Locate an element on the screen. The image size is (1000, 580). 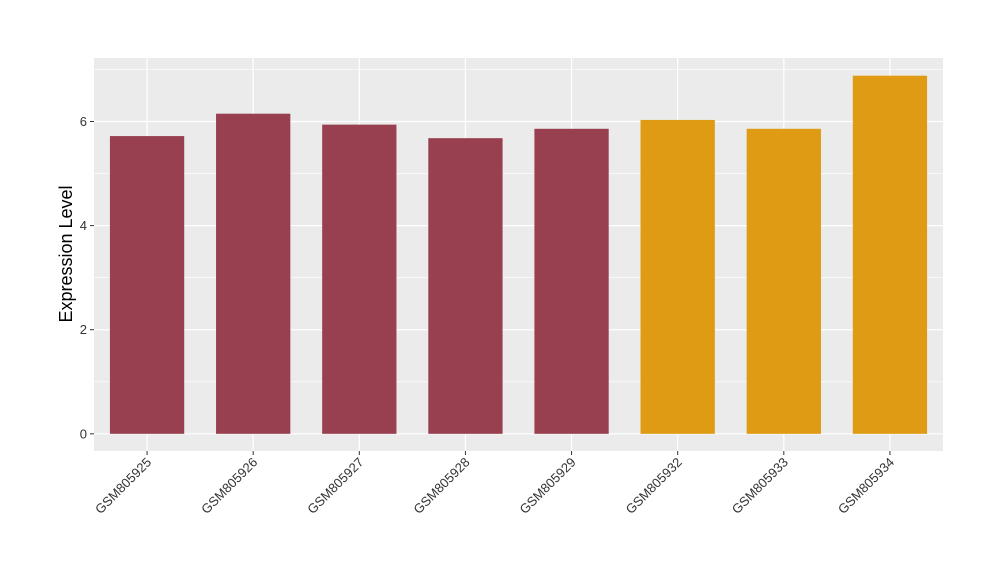
x-tick-label: GSM805926 is located at coordinates (229, 486).